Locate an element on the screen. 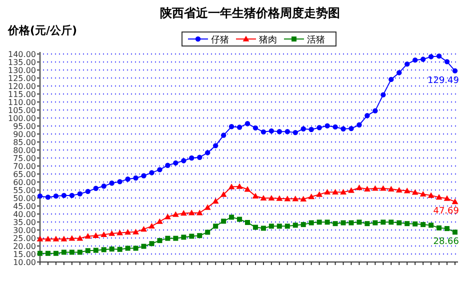 Image resolution: width=466 pixels, height=298 pixels. y-tick-label: 60.00 is located at coordinates (24, 182).